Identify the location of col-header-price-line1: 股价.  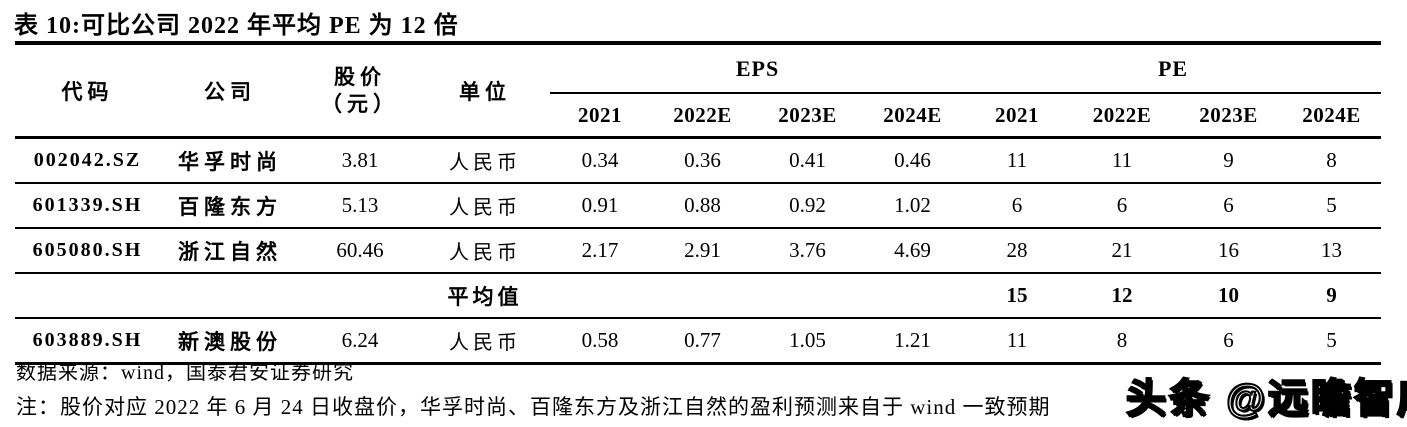
(360, 77).